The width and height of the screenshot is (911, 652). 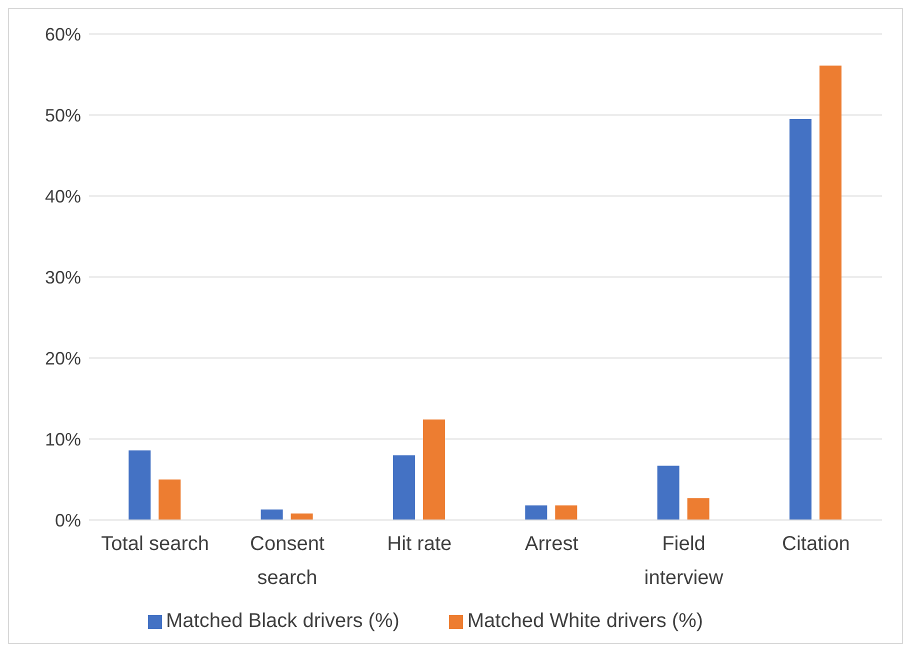 I want to click on x-tick-label: Arrest, so click(x=551, y=544).